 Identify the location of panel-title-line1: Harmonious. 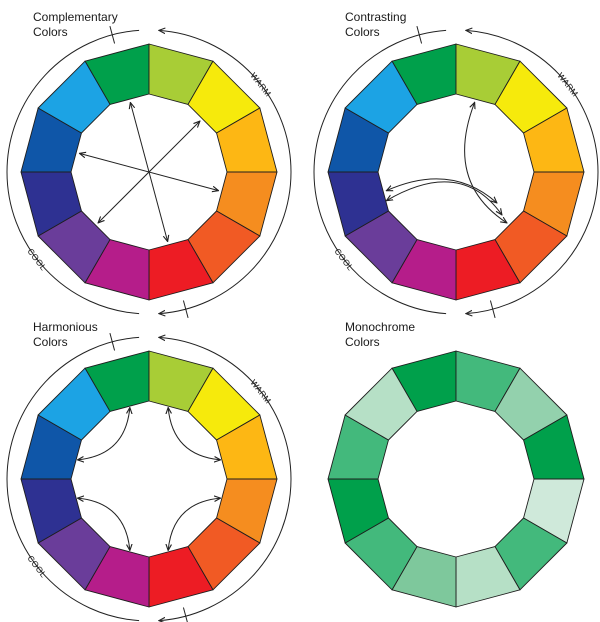
(65, 327).